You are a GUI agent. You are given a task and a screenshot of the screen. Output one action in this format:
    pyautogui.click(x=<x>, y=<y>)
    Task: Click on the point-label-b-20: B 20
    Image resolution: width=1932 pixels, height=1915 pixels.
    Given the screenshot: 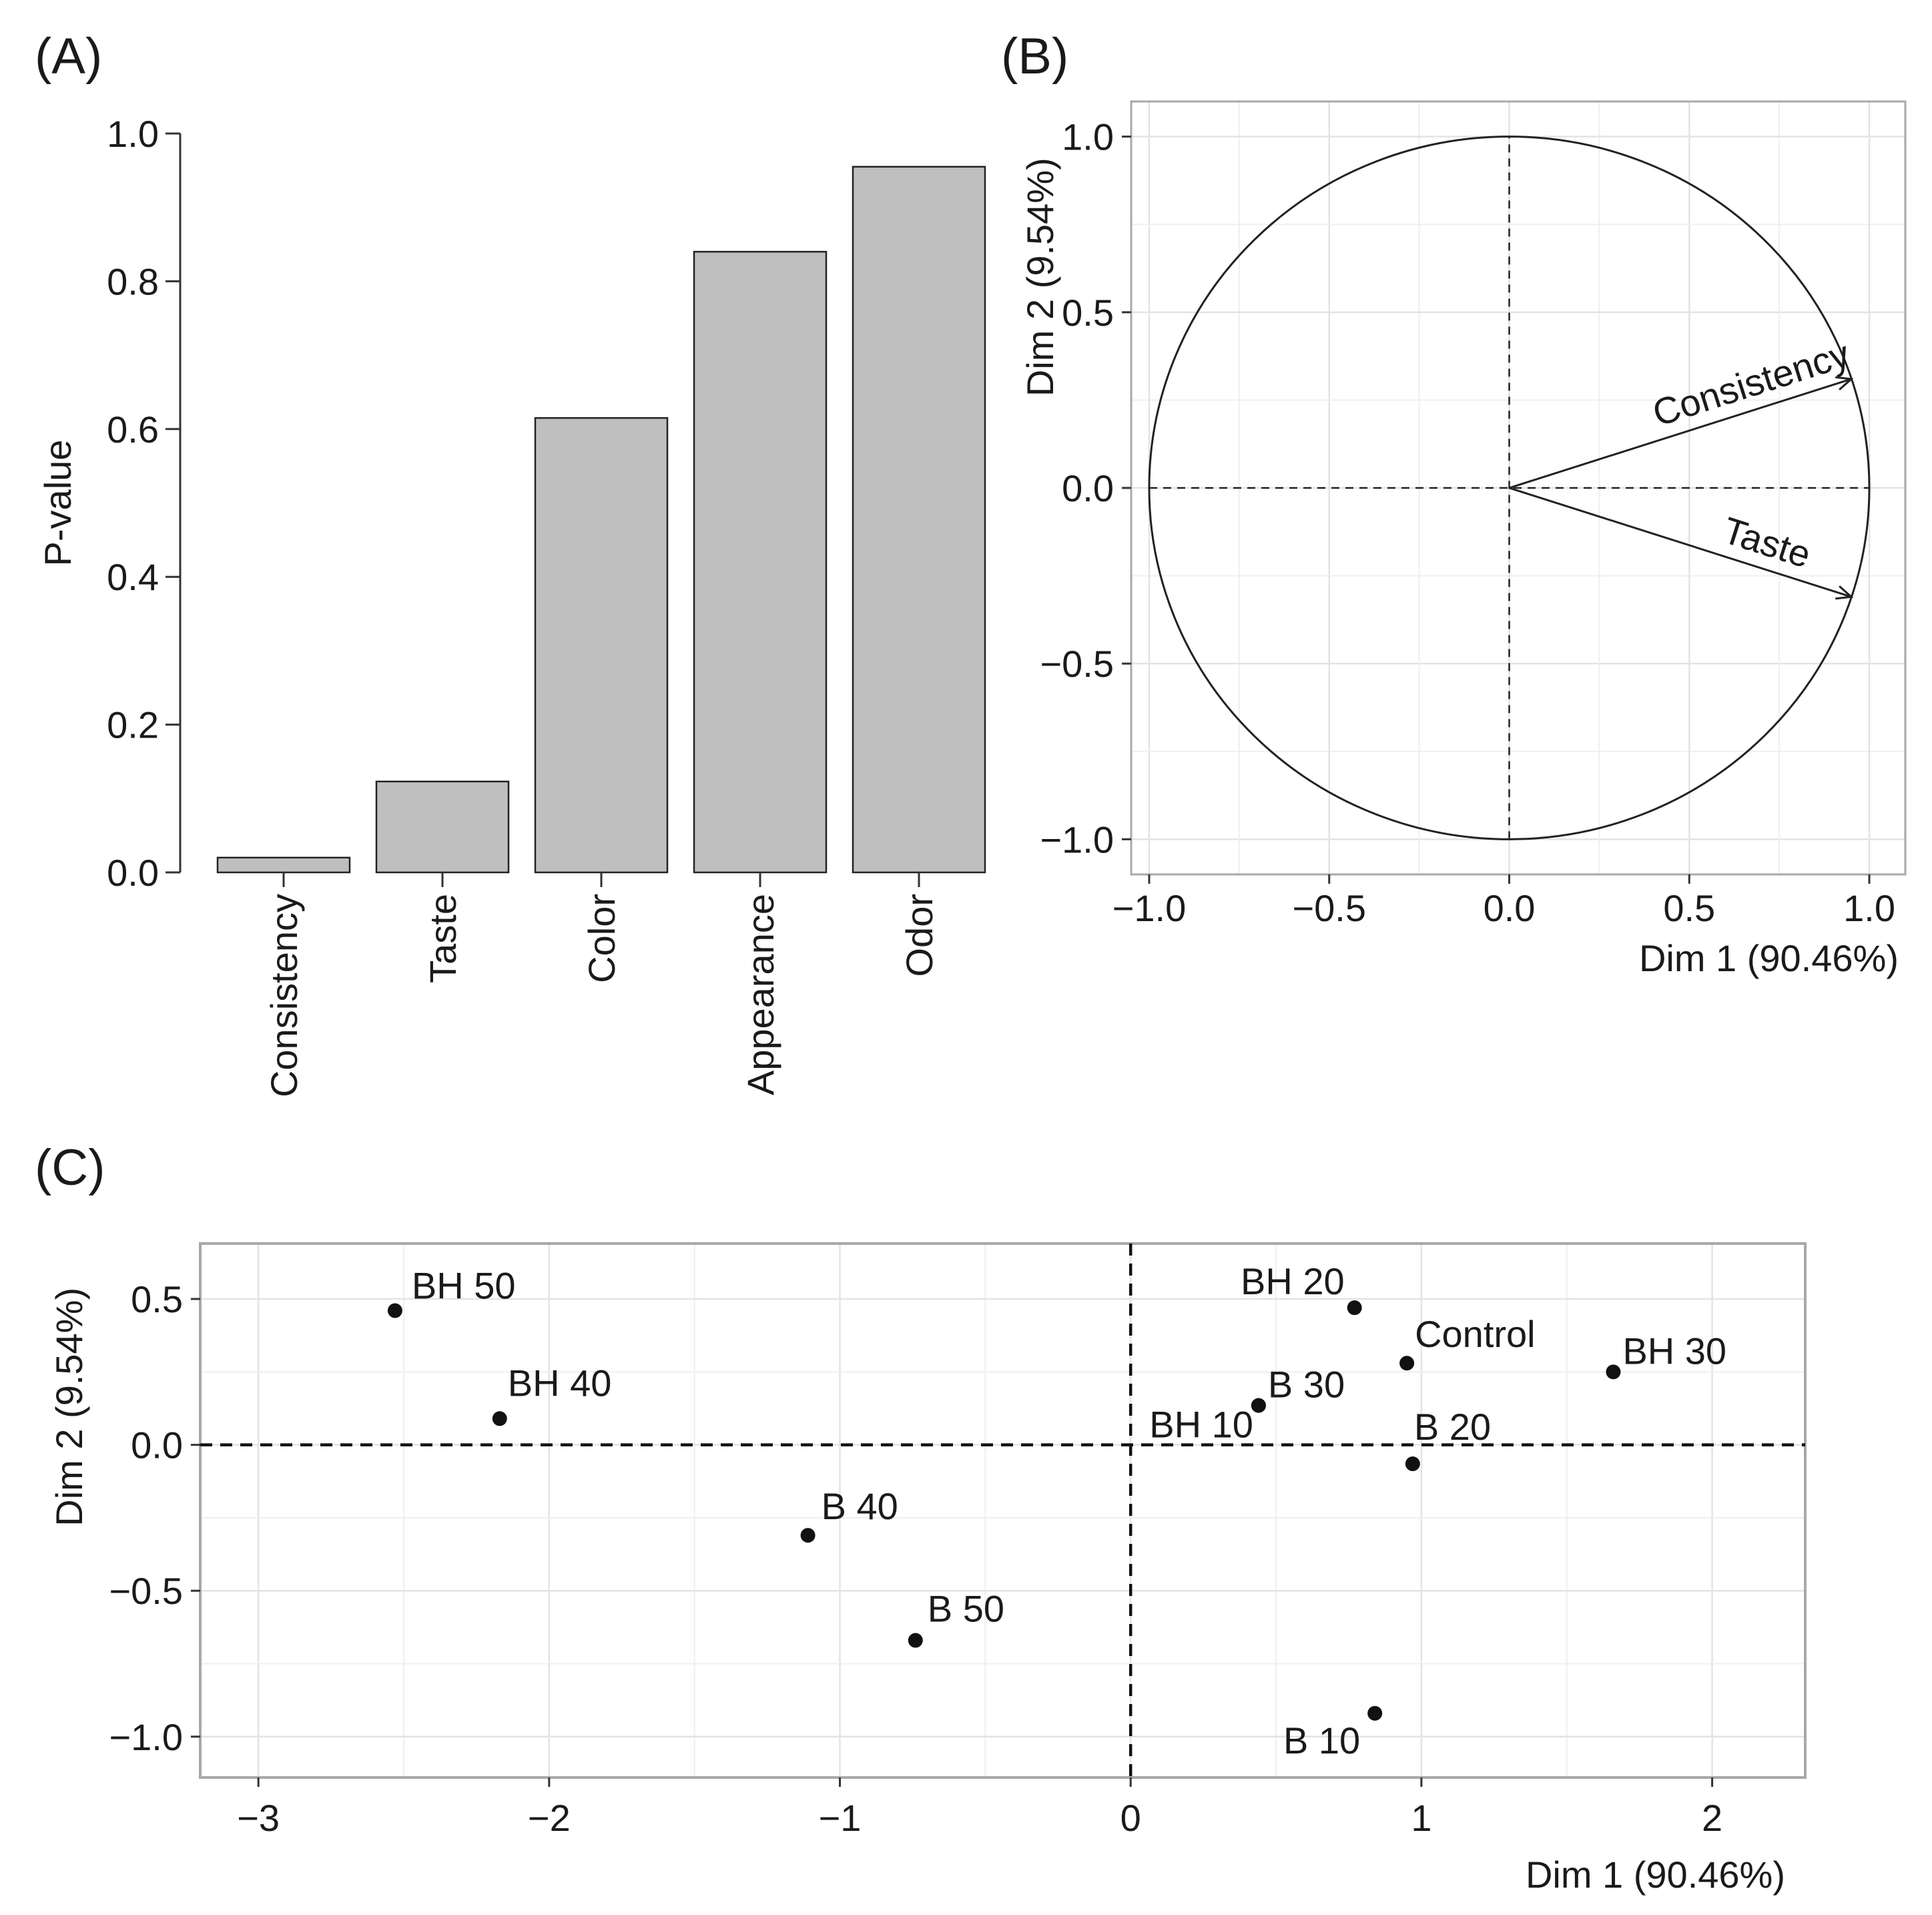 What is the action you would take?
    pyautogui.click(x=1452, y=1427)
    